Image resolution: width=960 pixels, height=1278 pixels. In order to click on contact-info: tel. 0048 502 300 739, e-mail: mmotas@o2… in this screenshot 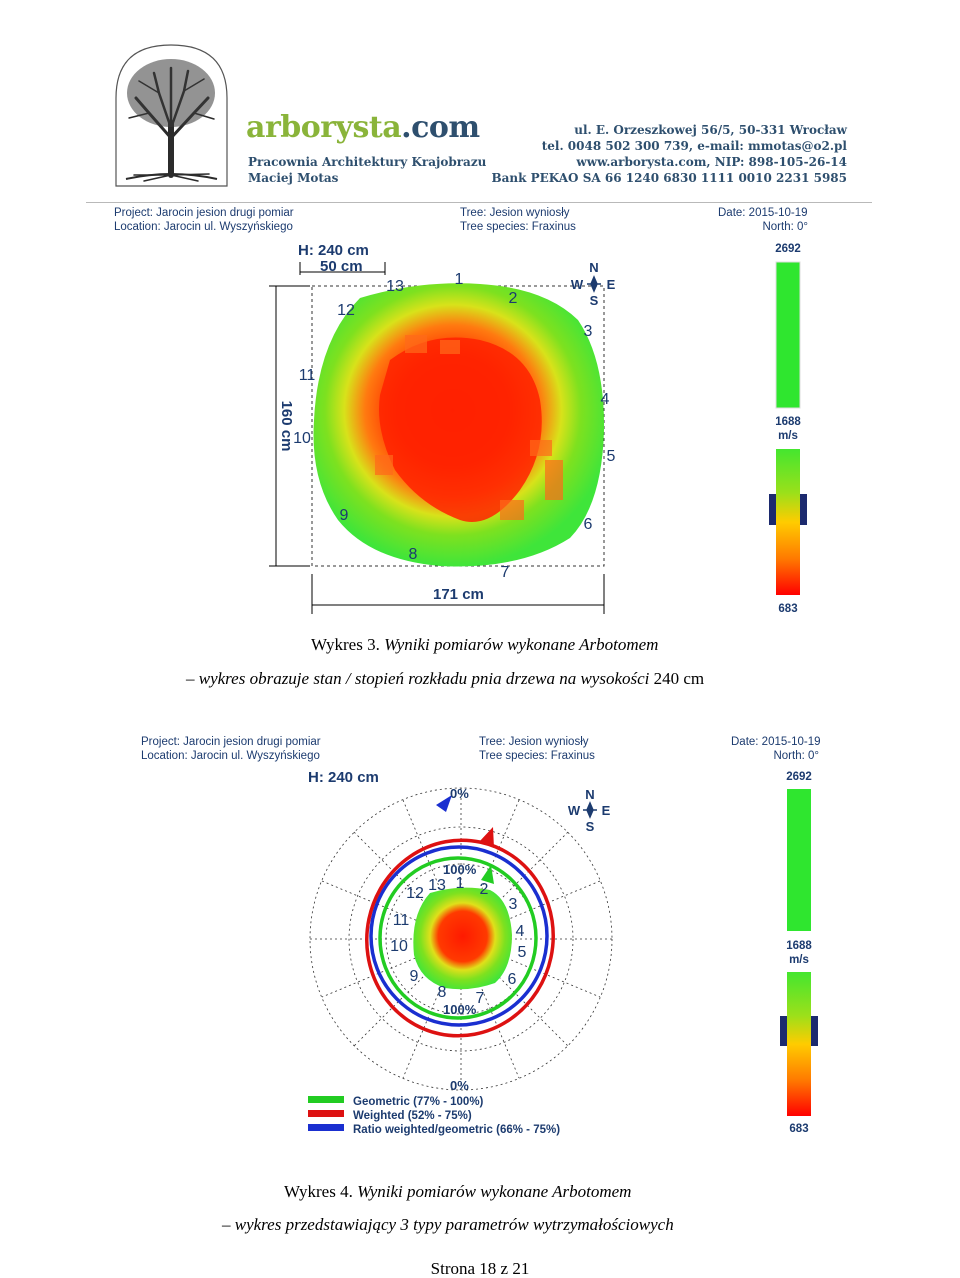, I will do `click(694, 146)`.